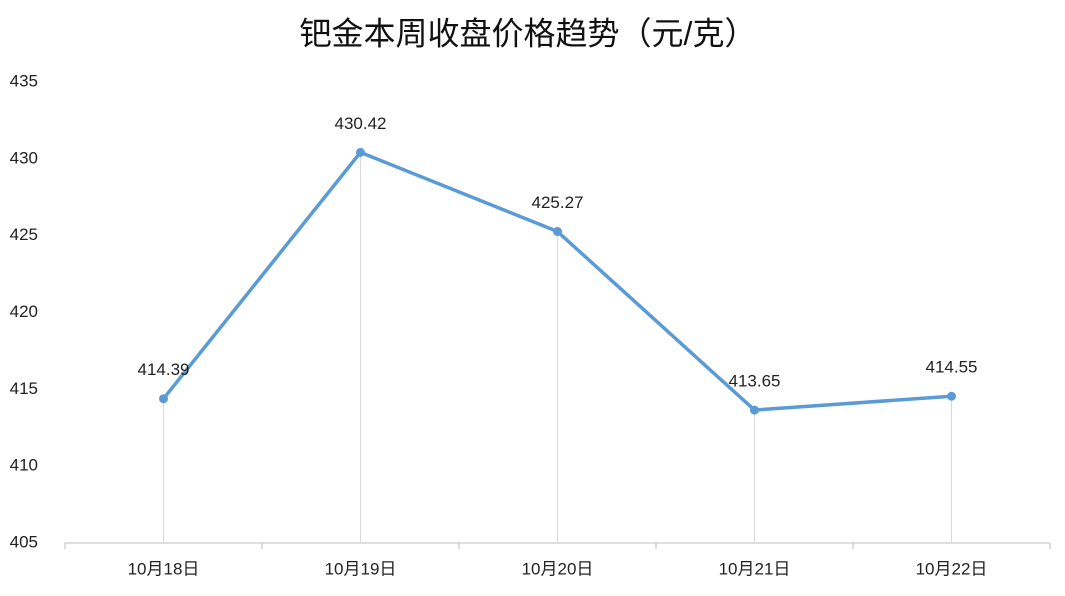 Image resolution: width=1065 pixels, height=596 pixels. What do you see at coordinates (558, 568) in the screenshot?
I see `x-tick-label: 10月20日` at bounding box center [558, 568].